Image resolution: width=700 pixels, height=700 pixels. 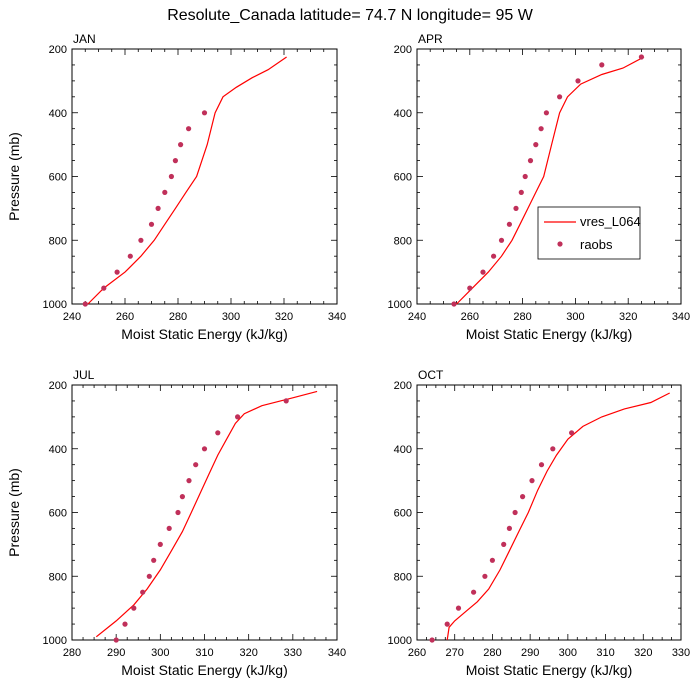 I want to click on plot-frame-jan, so click(x=204, y=176).